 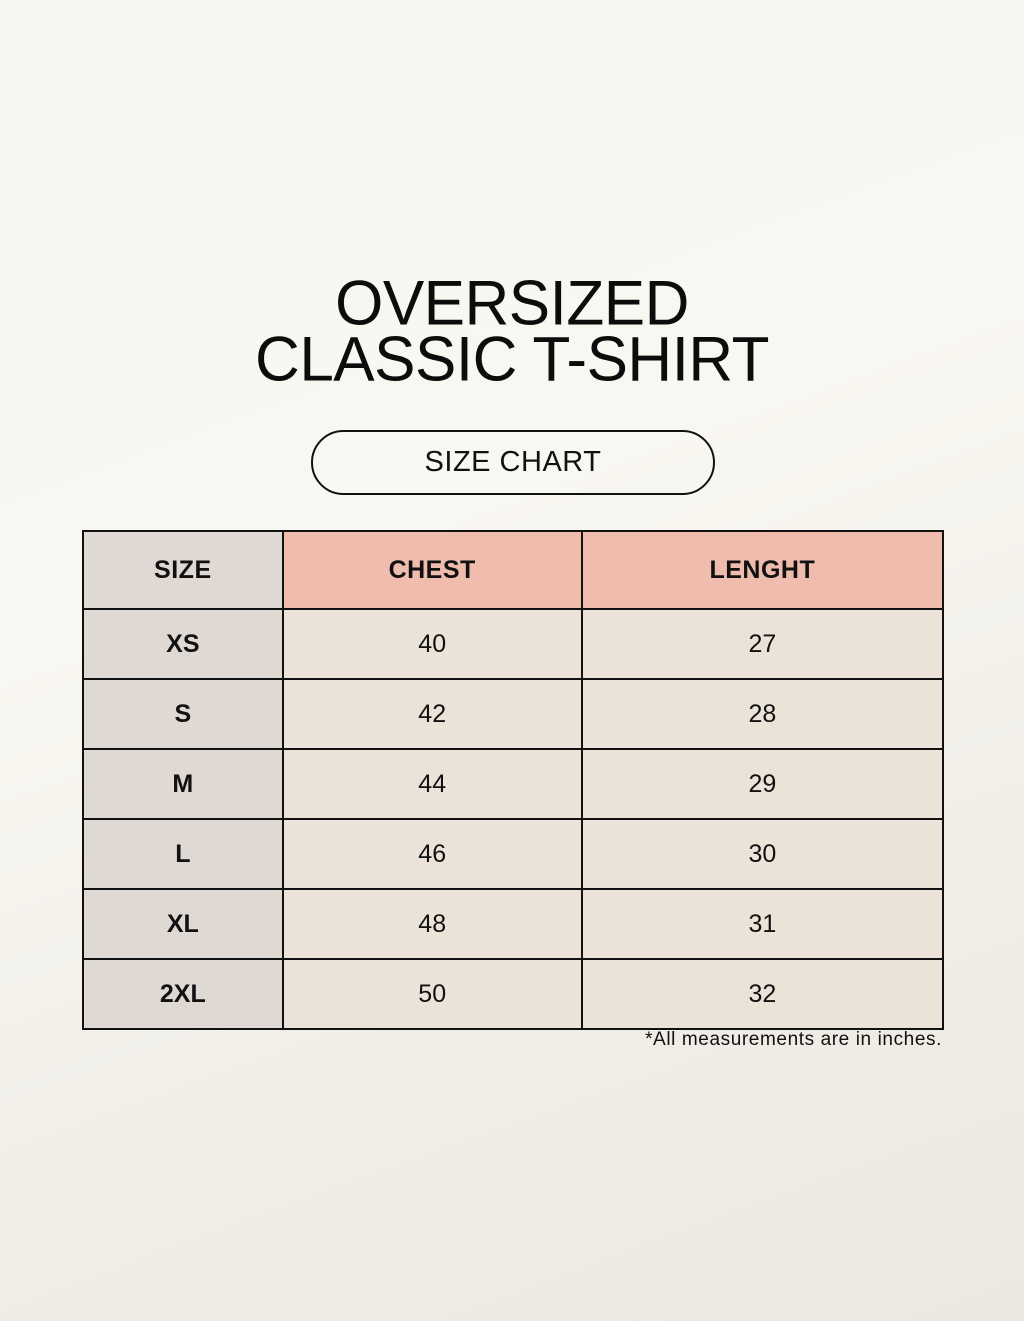 What do you see at coordinates (762, 644) in the screenshot?
I see `cell-length: 27` at bounding box center [762, 644].